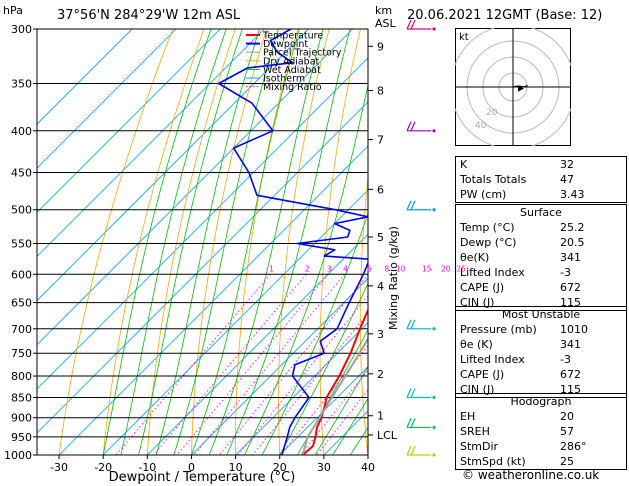 Image resolution: width=629 pixels, height=486 pixels. What do you see at coordinates (517, 164) in the screenshot?
I see `index-row-k: K 32` at bounding box center [517, 164].